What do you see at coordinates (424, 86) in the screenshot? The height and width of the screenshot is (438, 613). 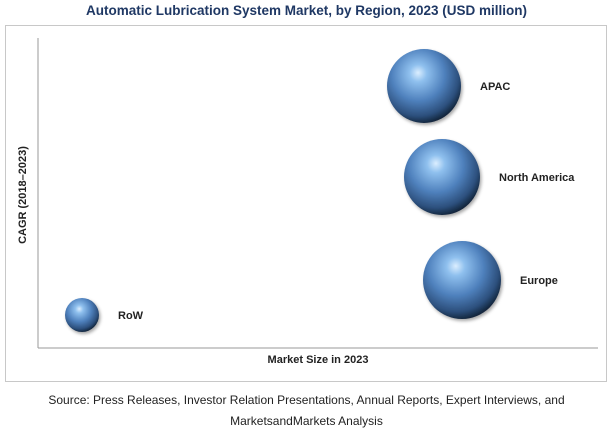 I see `bubble-apac` at bounding box center [424, 86].